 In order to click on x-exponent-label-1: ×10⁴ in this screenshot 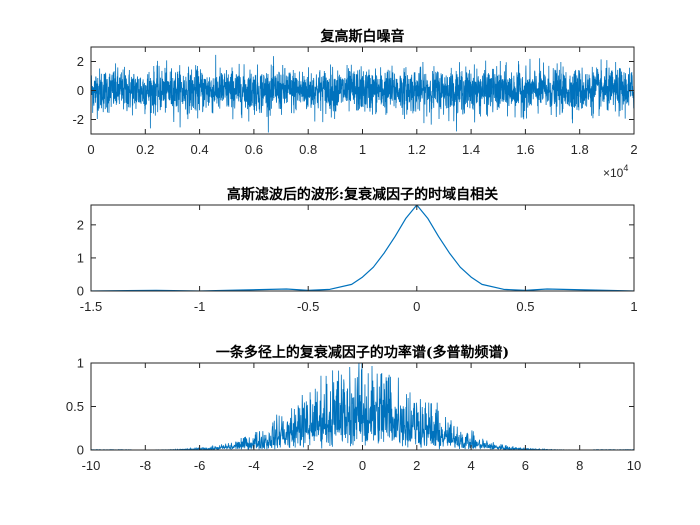, I will do `click(615, 171)`.